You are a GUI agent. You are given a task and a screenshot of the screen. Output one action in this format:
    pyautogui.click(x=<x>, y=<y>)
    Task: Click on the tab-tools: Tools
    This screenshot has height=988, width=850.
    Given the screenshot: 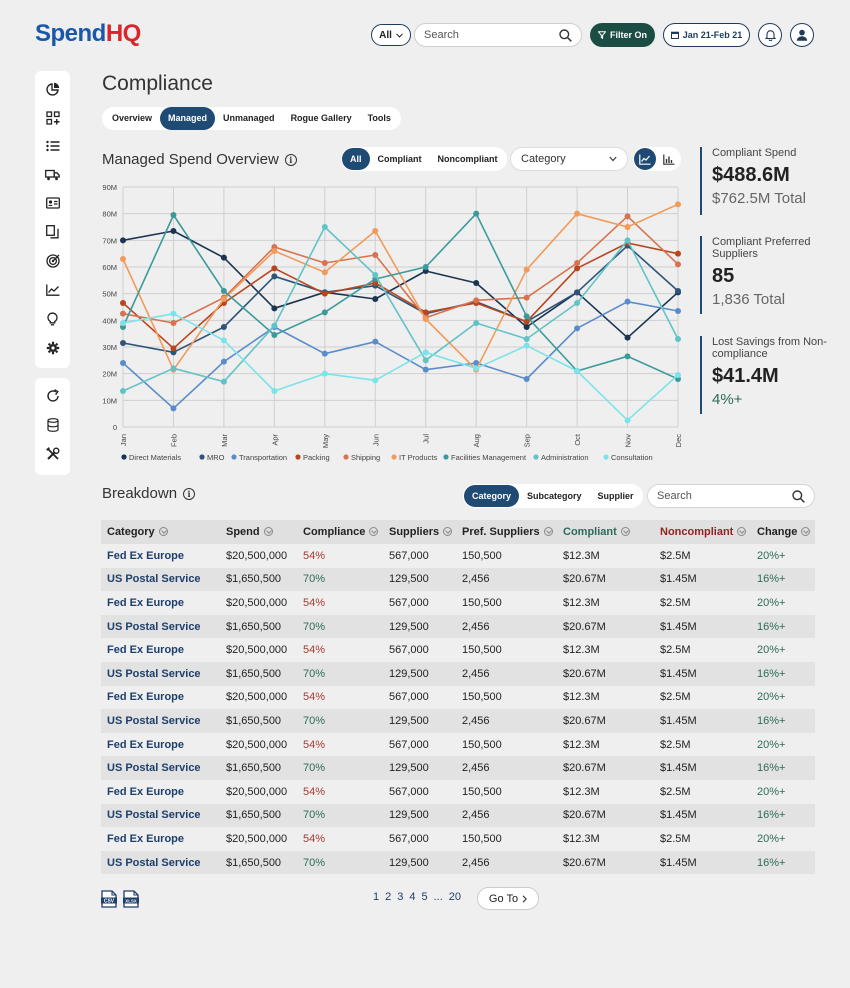 What is the action you would take?
    pyautogui.click(x=379, y=118)
    